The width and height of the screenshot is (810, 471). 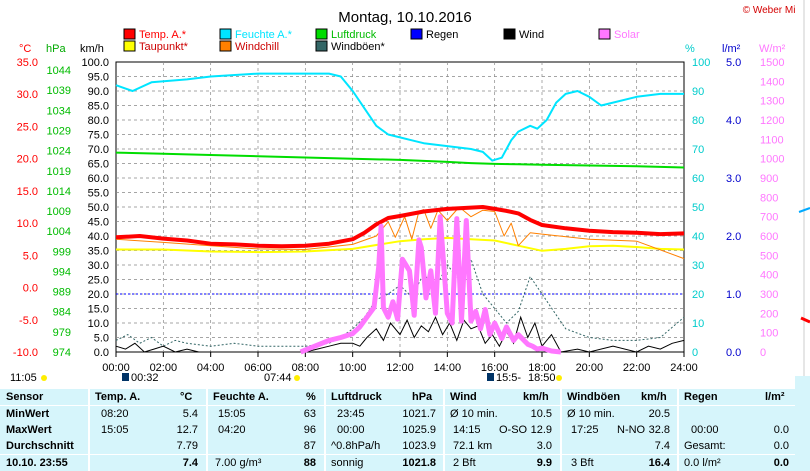 I want to click on pressure-tick-label: 1019, so click(x=59, y=172).